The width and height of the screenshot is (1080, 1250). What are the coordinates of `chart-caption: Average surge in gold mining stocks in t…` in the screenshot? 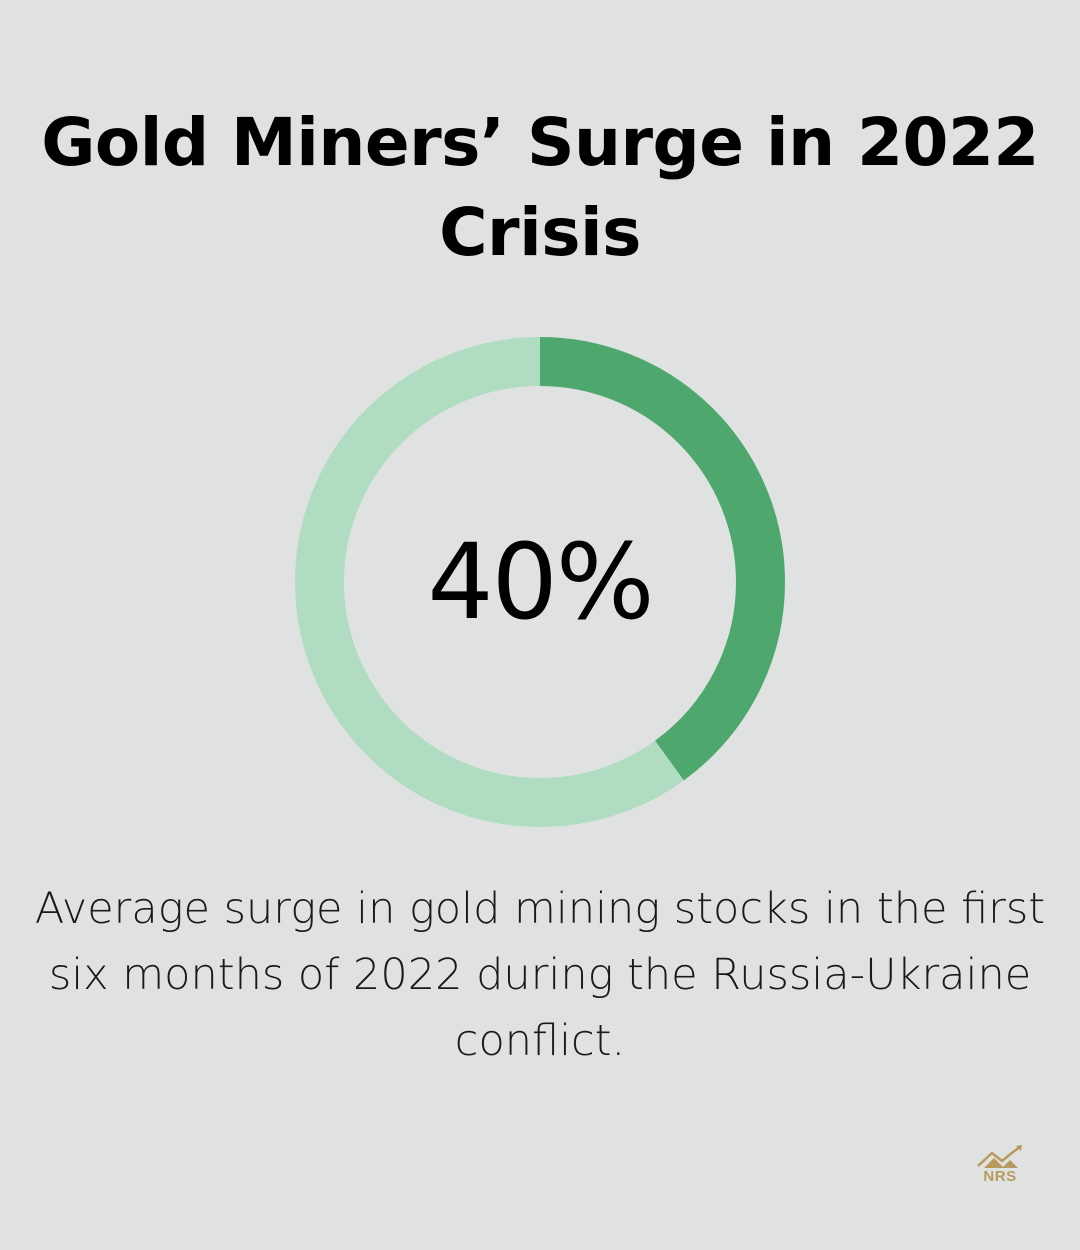 It's located at (540, 975).